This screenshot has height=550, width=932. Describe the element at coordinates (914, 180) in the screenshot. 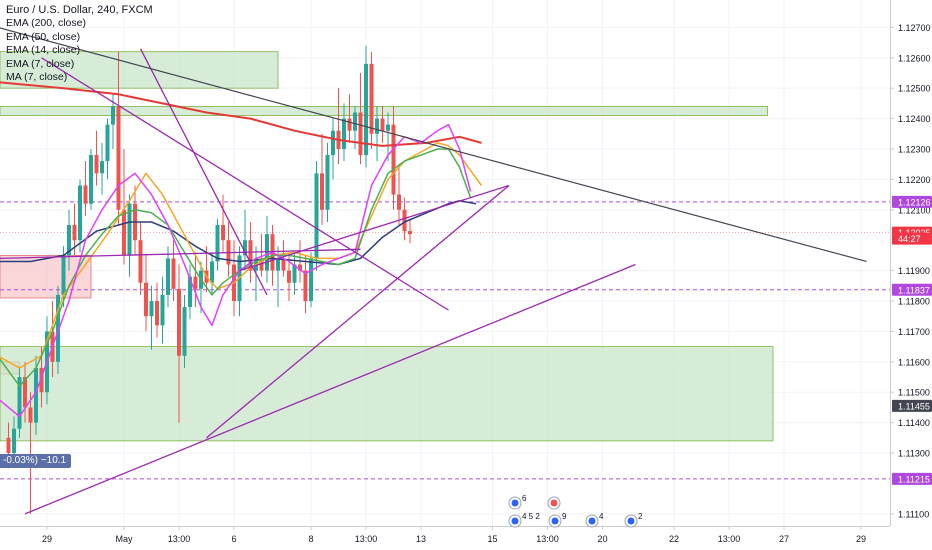

I see `price-tick-label: 1.12200` at that location.